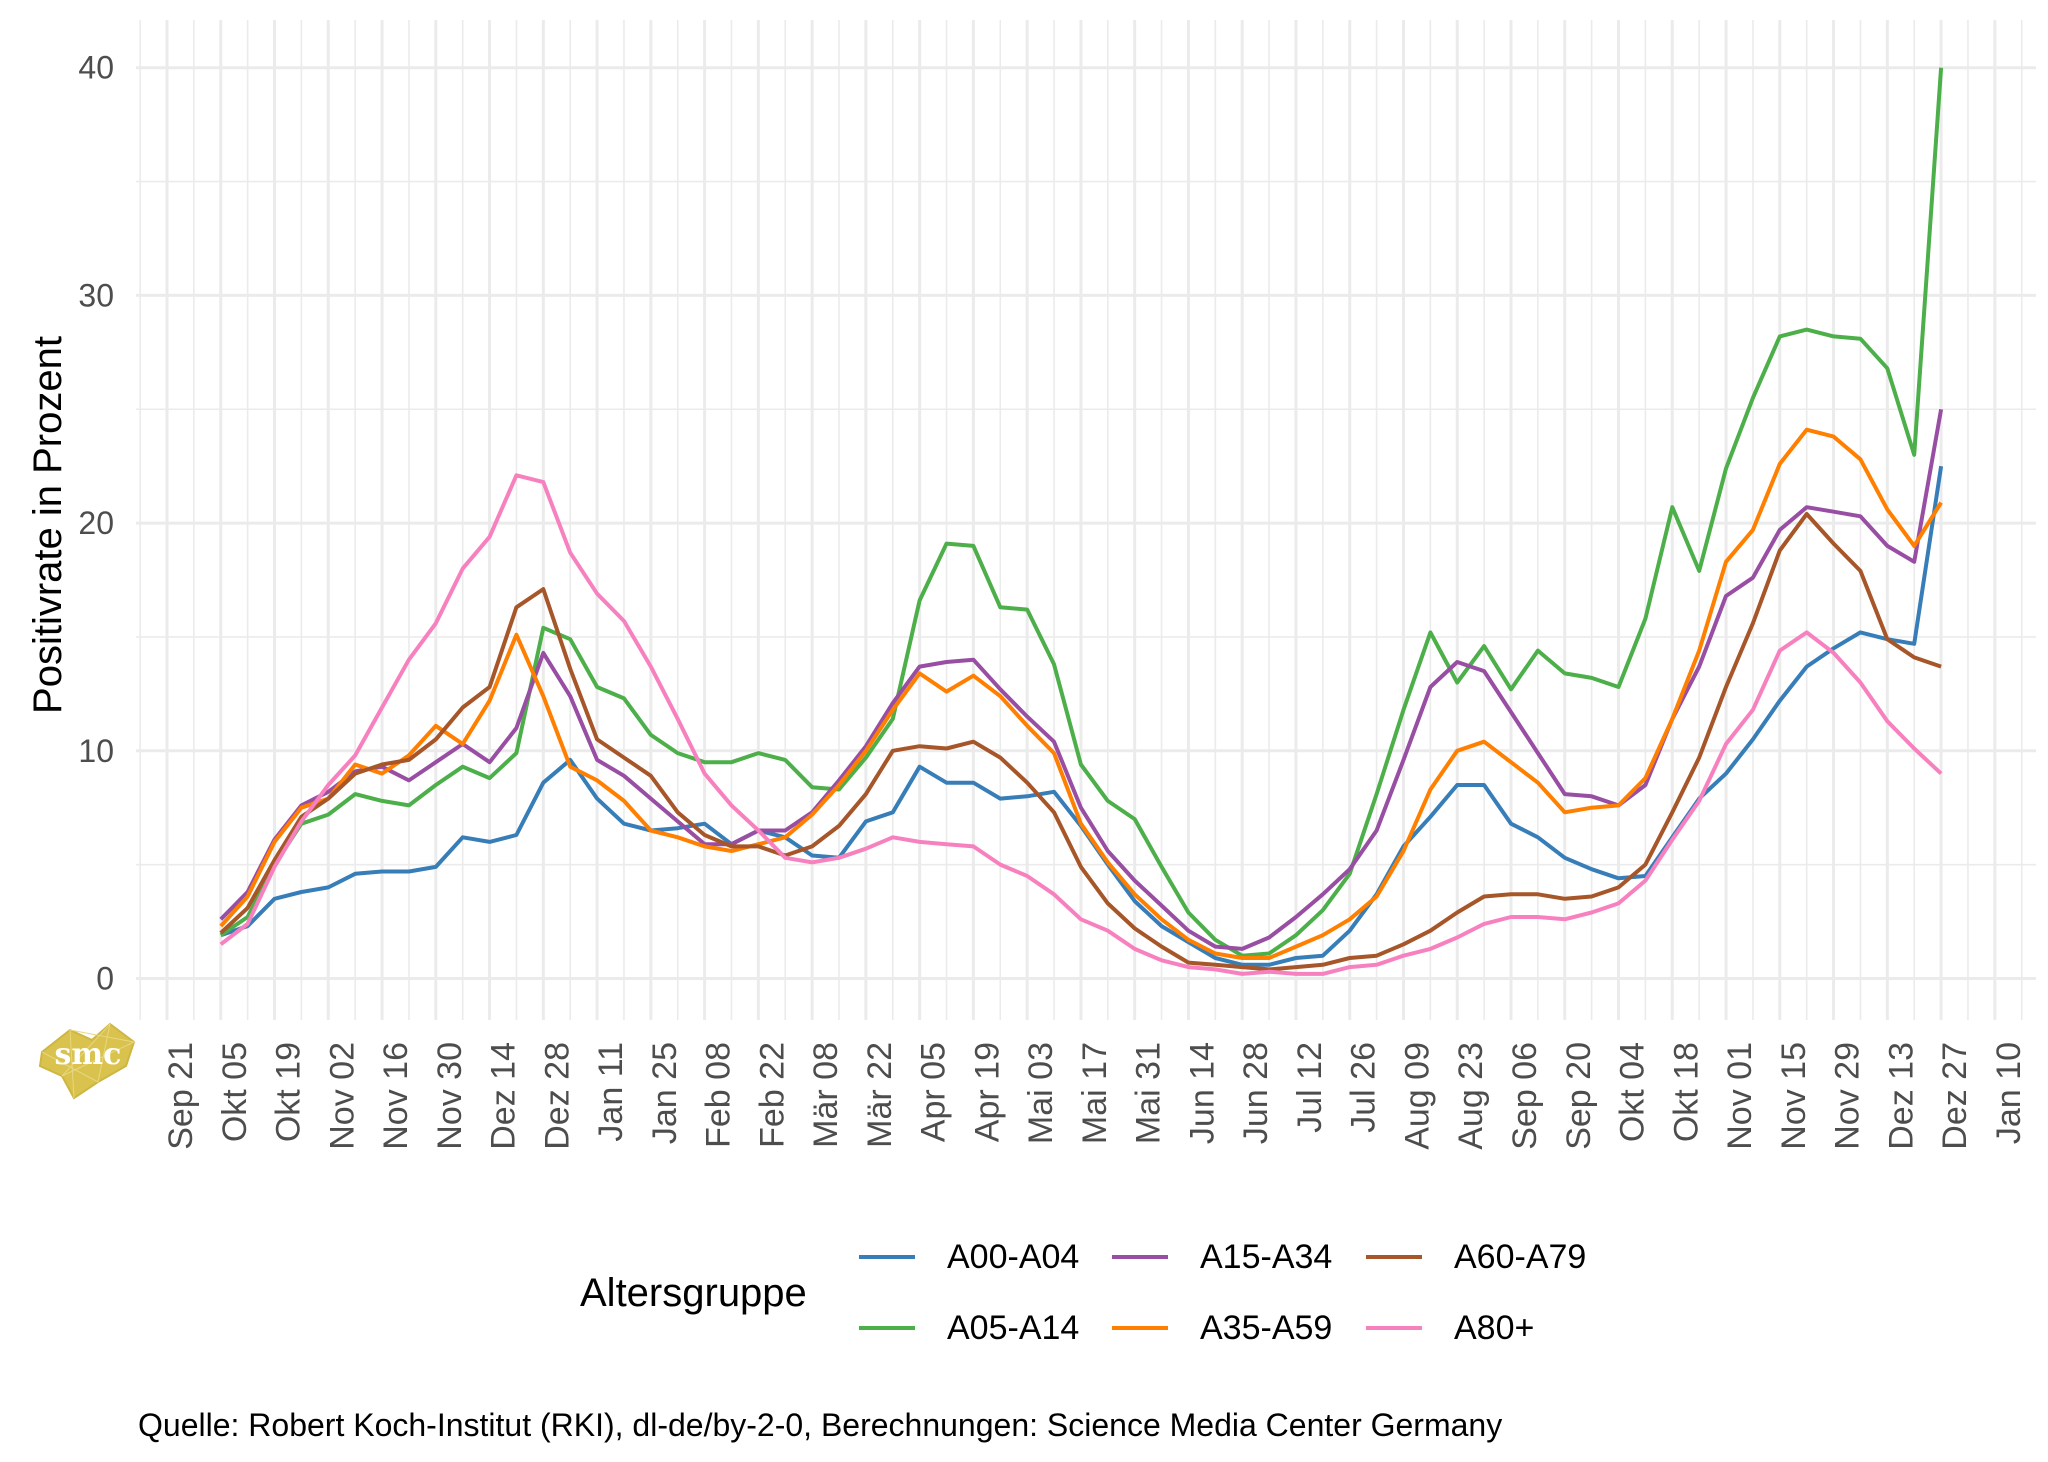 This screenshot has width=2048, height=1462. What do you see at coordinates (88, 1054) in the screenshot?
I see `svg-text: smc` at bounding box center [88, 1054].